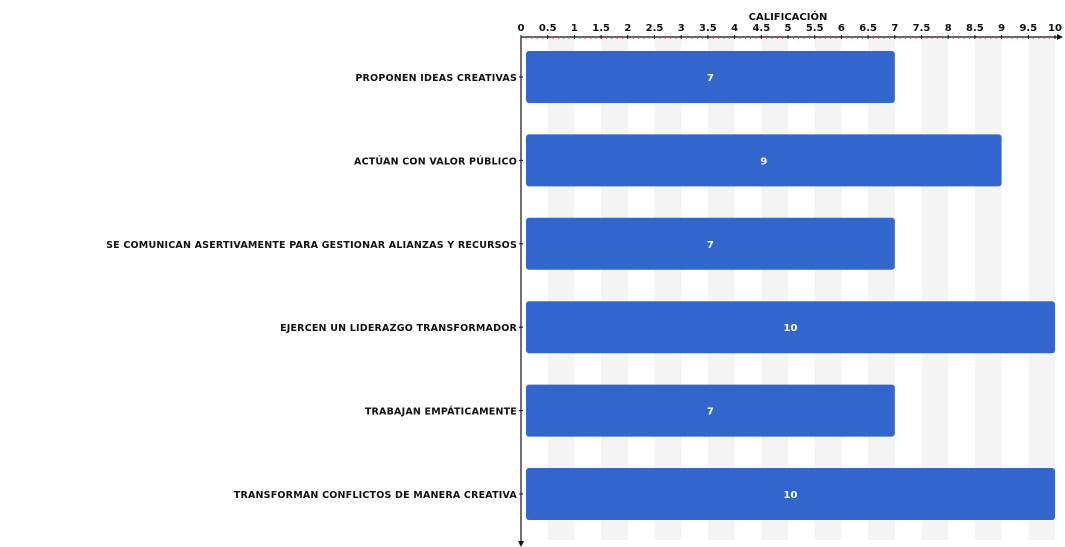 Image resolution: width=1065 pixels, height=547 pixels. I want to click on category-label: TRABAJAN EMPÁTICAMENTE, so click(441, 412).